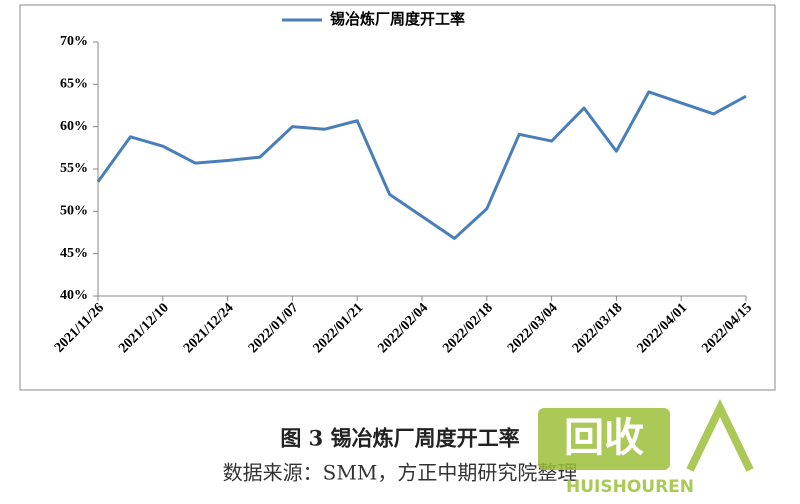 This screenshot has width=800, height=504. Describe the element at coordinates (74, 295) in the screenshot. I see `y-tick-label: 40%` at that location.